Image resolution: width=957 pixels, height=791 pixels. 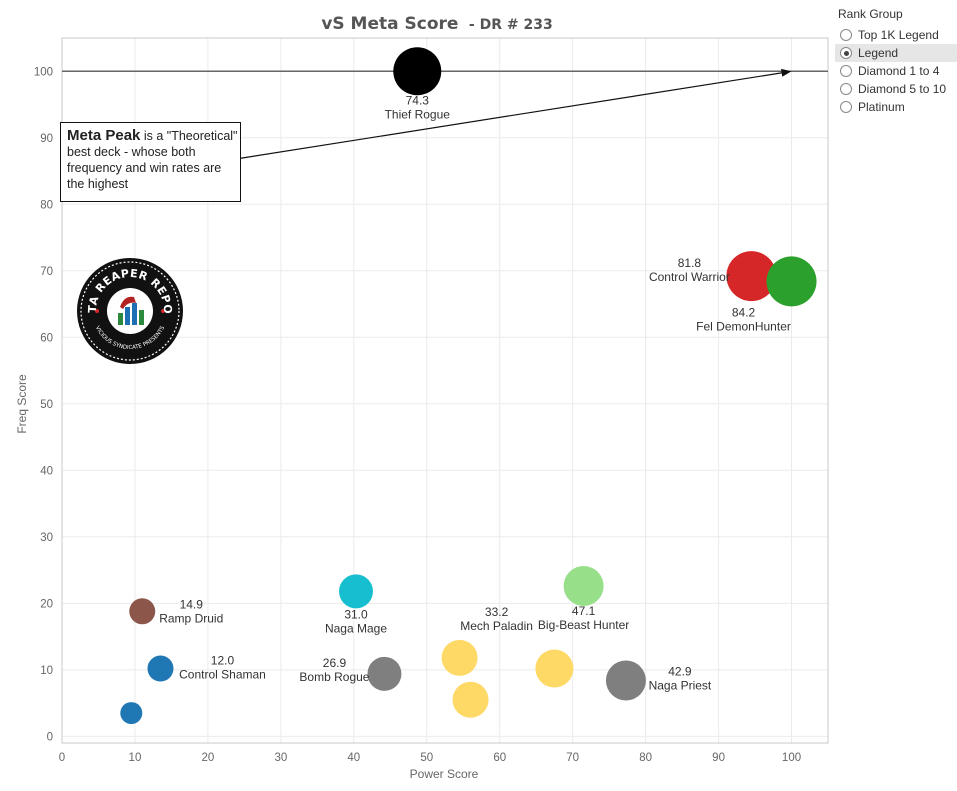 I want to click on y-tick-label: 80, so click(x=46, y=205).